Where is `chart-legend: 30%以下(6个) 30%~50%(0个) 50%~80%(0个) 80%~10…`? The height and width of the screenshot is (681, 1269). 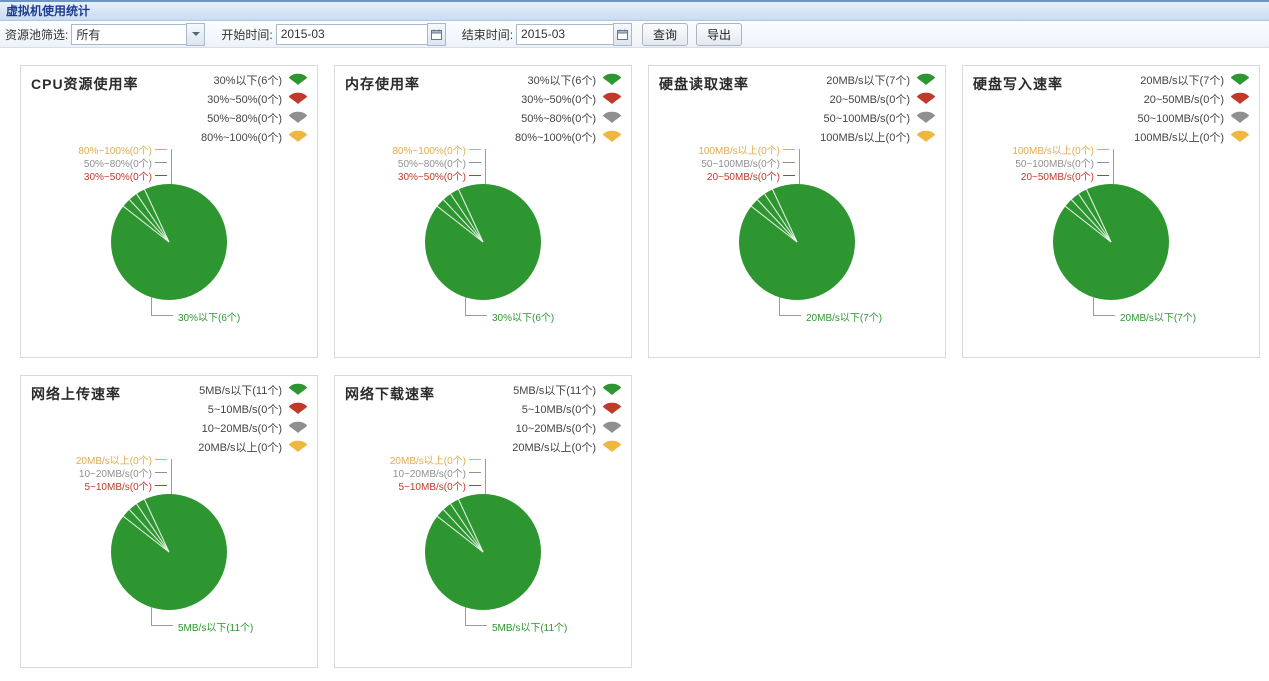 chart-legend: 30%以下(6个) 30%~50%(0个) 50%~80%(0个) 80%~10… is located at coordinates (569, 108).